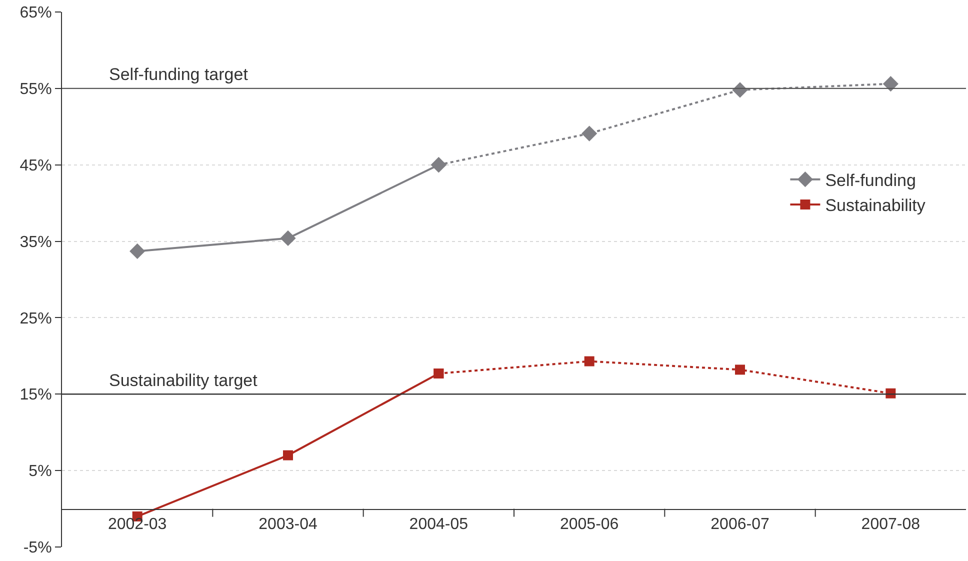 This screenshot has height=561, width=968. I want to click on x-tick-label: 2002-03, so click(137, 524).